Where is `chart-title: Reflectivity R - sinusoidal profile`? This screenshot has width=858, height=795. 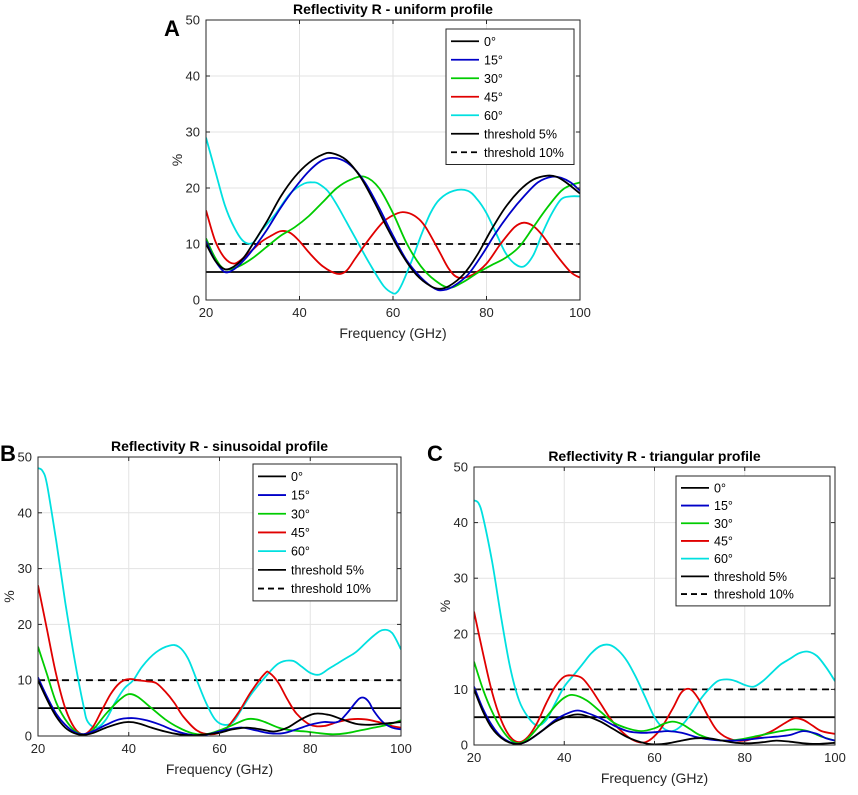 chart-title: Reflectivity R - sinusoidal profile is located at coordinates (219, 446).